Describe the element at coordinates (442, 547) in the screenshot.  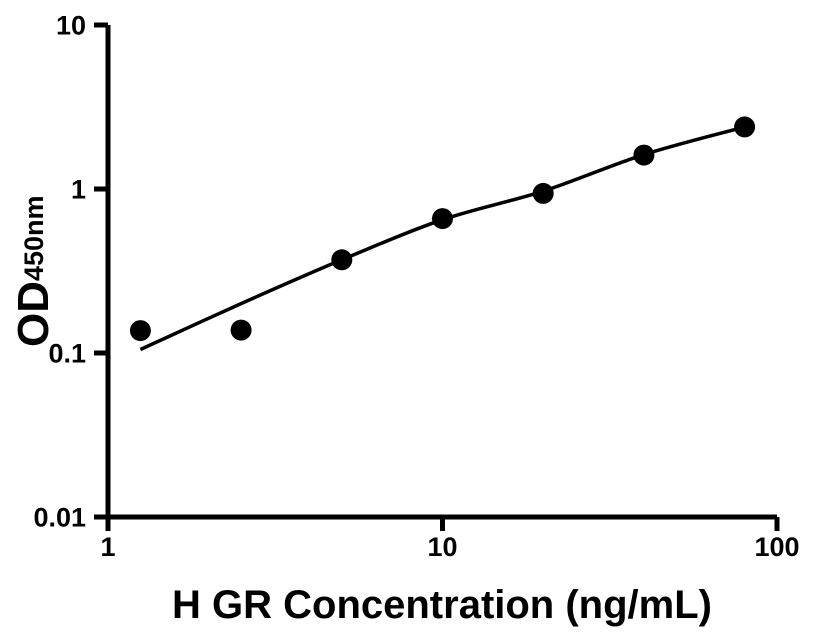
I see `x-tick-label: 10` at that location.